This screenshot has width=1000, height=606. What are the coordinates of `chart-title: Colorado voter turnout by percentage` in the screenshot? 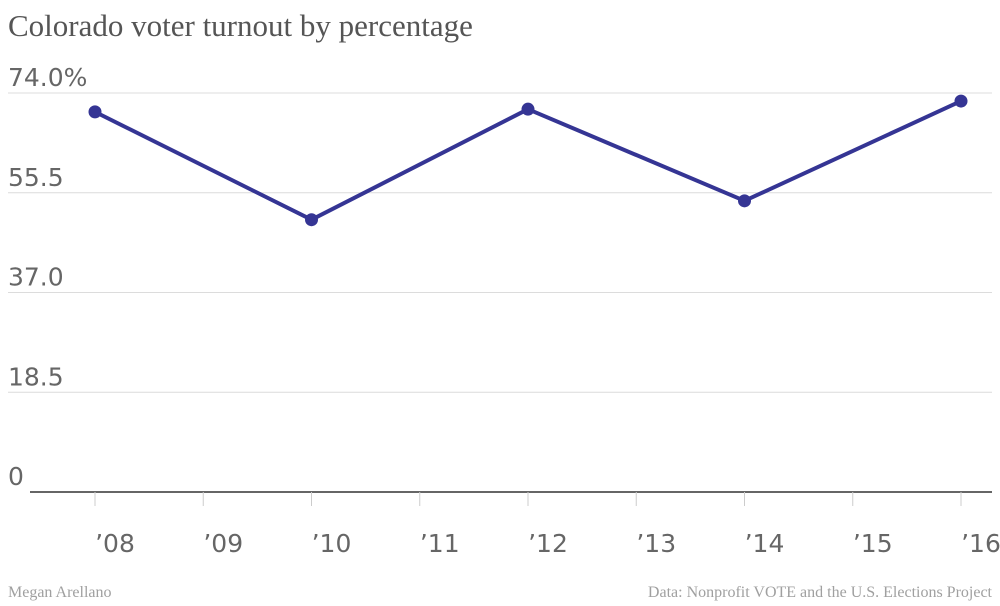 It's located at (240, 25).